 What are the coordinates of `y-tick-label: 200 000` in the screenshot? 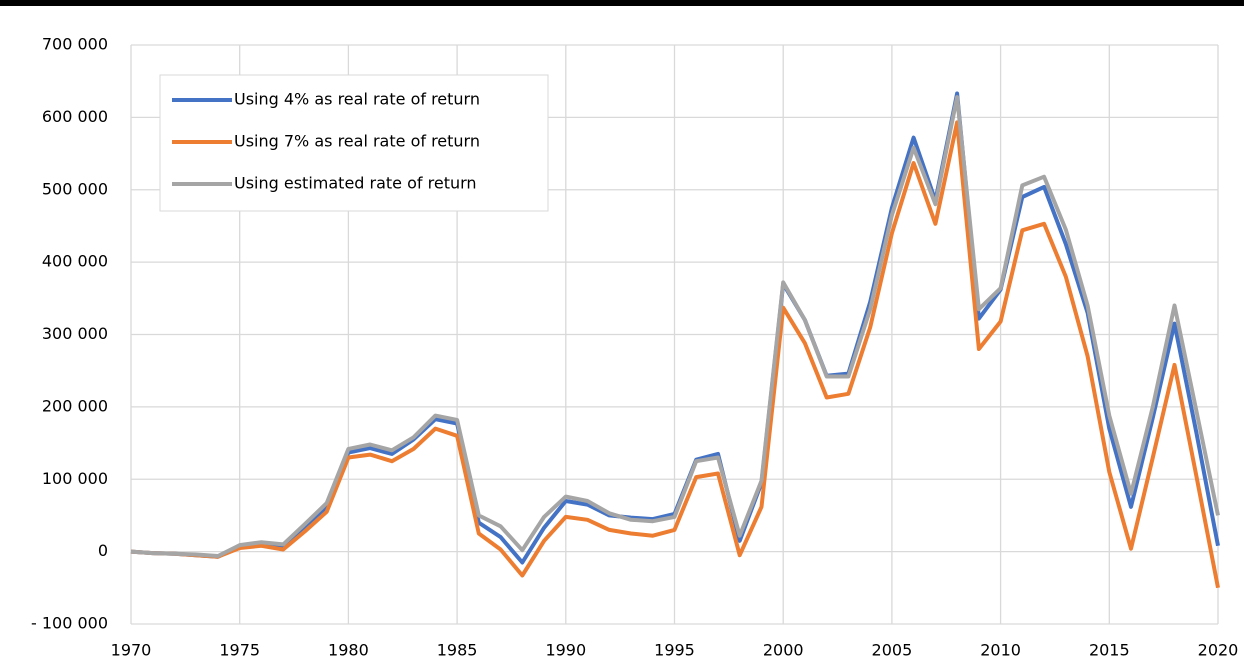 It's located at (75, 405).